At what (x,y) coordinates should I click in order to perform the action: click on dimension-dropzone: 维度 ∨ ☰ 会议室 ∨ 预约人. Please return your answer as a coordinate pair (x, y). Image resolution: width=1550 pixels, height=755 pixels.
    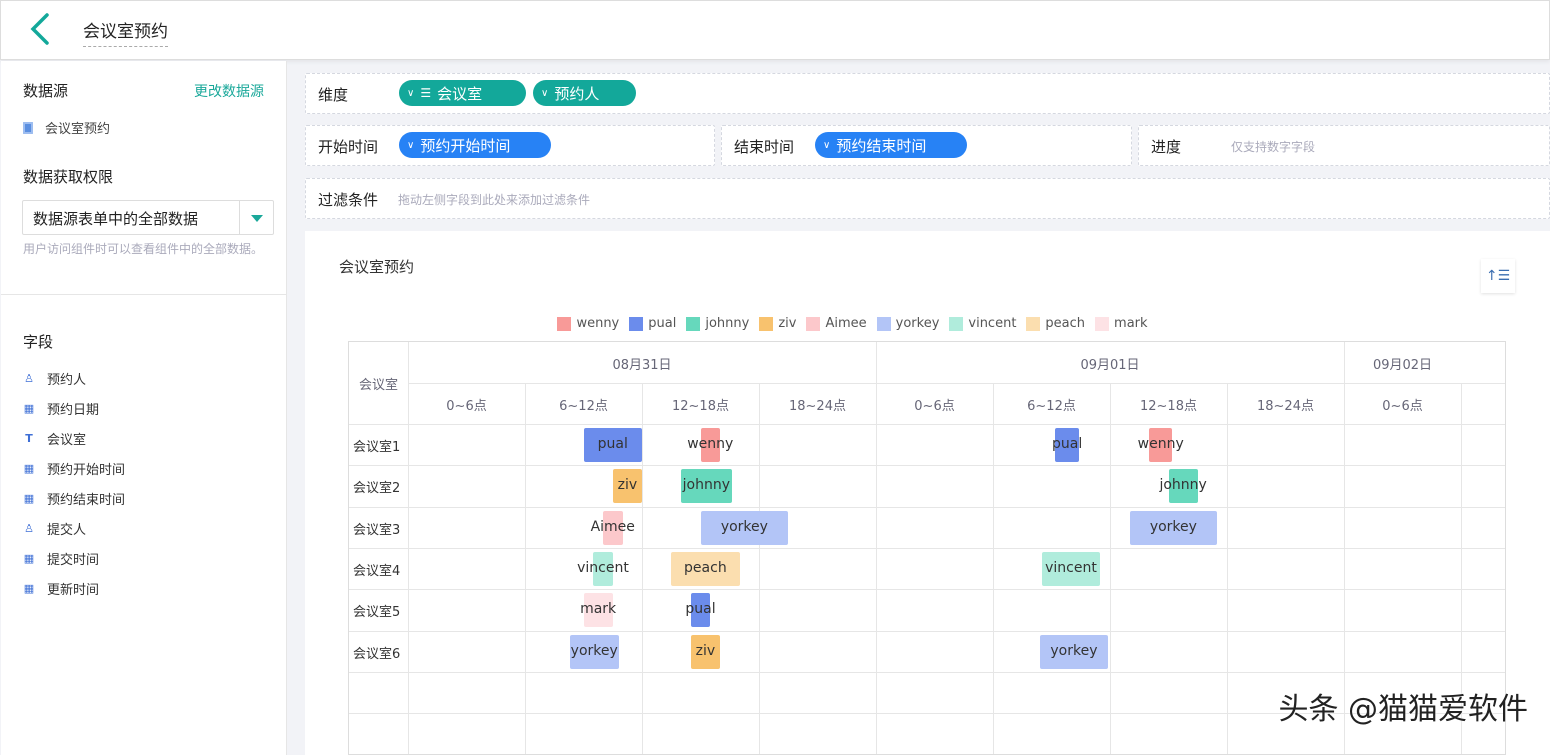
    Looking at the image, I should click on (927, 93).